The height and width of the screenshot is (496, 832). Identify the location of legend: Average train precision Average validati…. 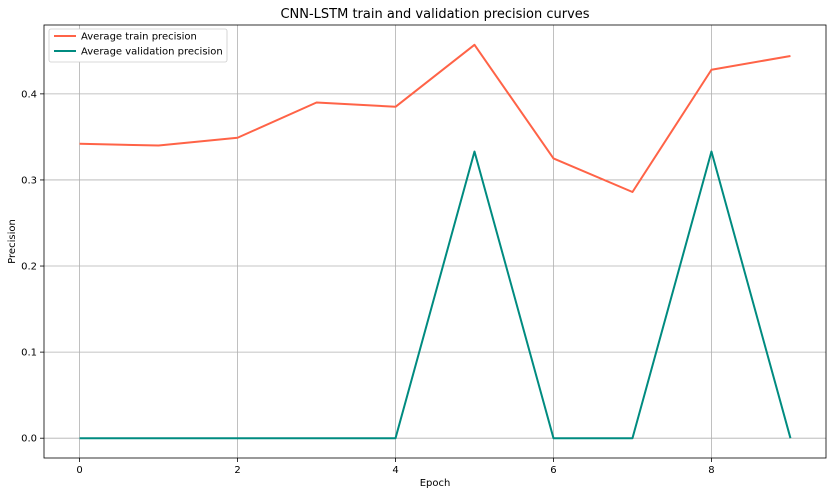
(138, 45).